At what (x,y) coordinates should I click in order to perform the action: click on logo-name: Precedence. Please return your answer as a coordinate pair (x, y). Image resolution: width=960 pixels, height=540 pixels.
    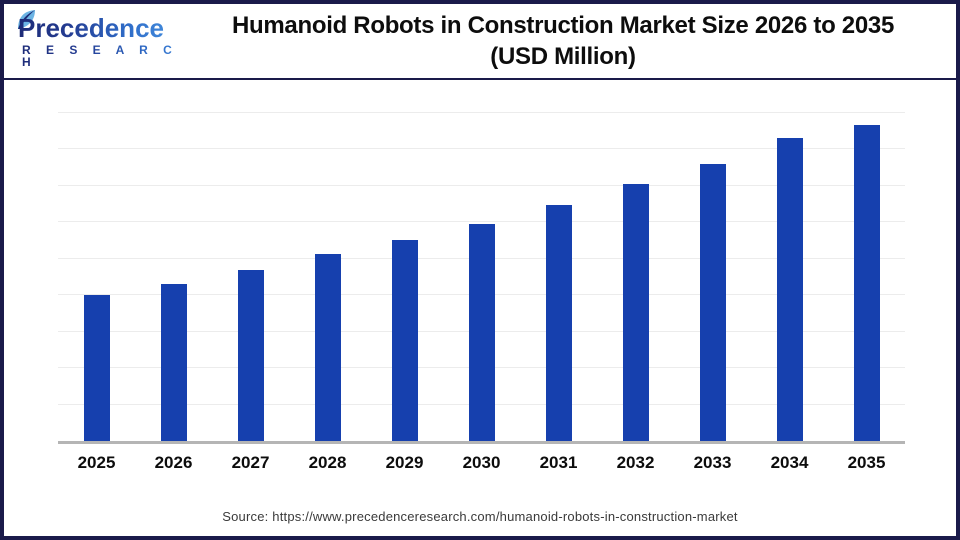
    Looking at the image, I should click on (91, 27).